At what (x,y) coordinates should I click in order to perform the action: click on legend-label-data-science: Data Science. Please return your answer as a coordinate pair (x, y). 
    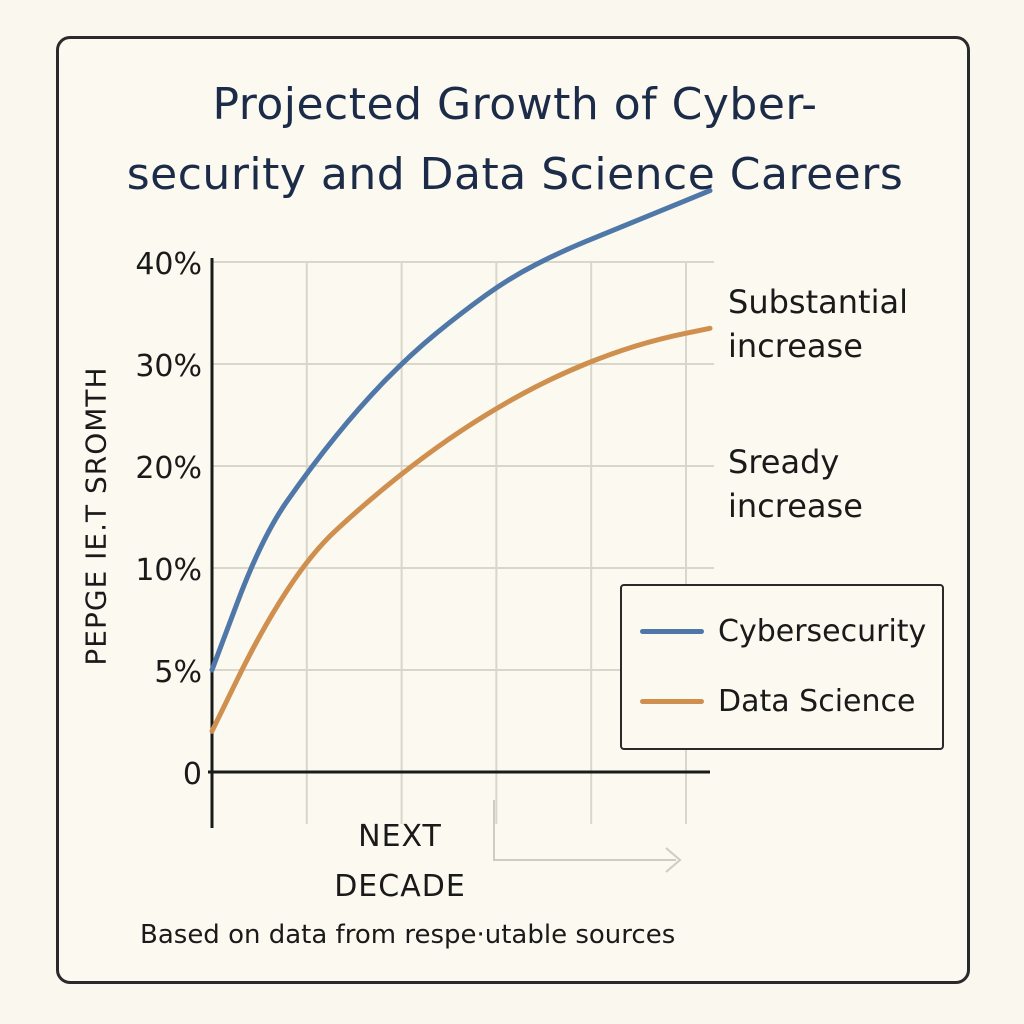
    Looking at the image, I should click on (817, 701).